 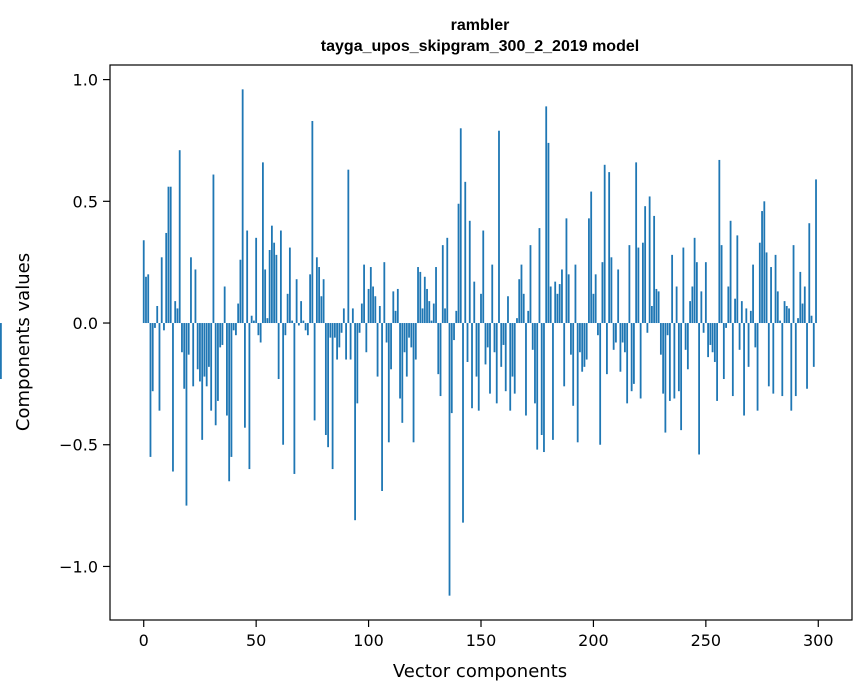 I want to click on chart-subtitle: tayga_upos_skipgram_300_2_2019 model, so click(x=480, y=46).